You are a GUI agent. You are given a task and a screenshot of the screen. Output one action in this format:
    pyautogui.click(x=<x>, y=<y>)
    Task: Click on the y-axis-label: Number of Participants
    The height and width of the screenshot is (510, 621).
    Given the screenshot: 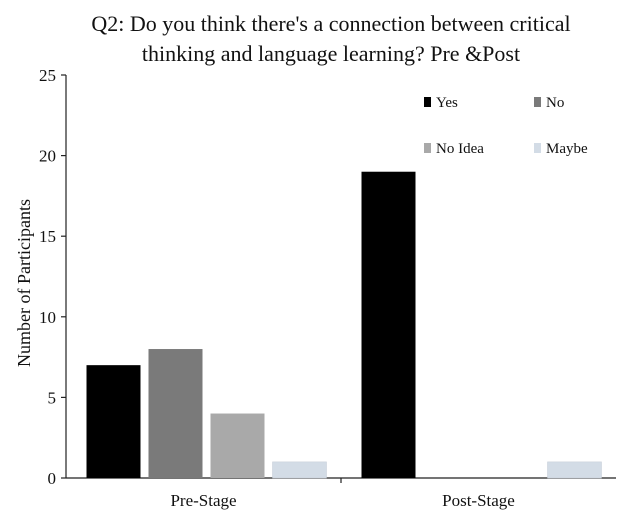 What is the action you would take?
    pyautogui.click(x=24, y=283)
    